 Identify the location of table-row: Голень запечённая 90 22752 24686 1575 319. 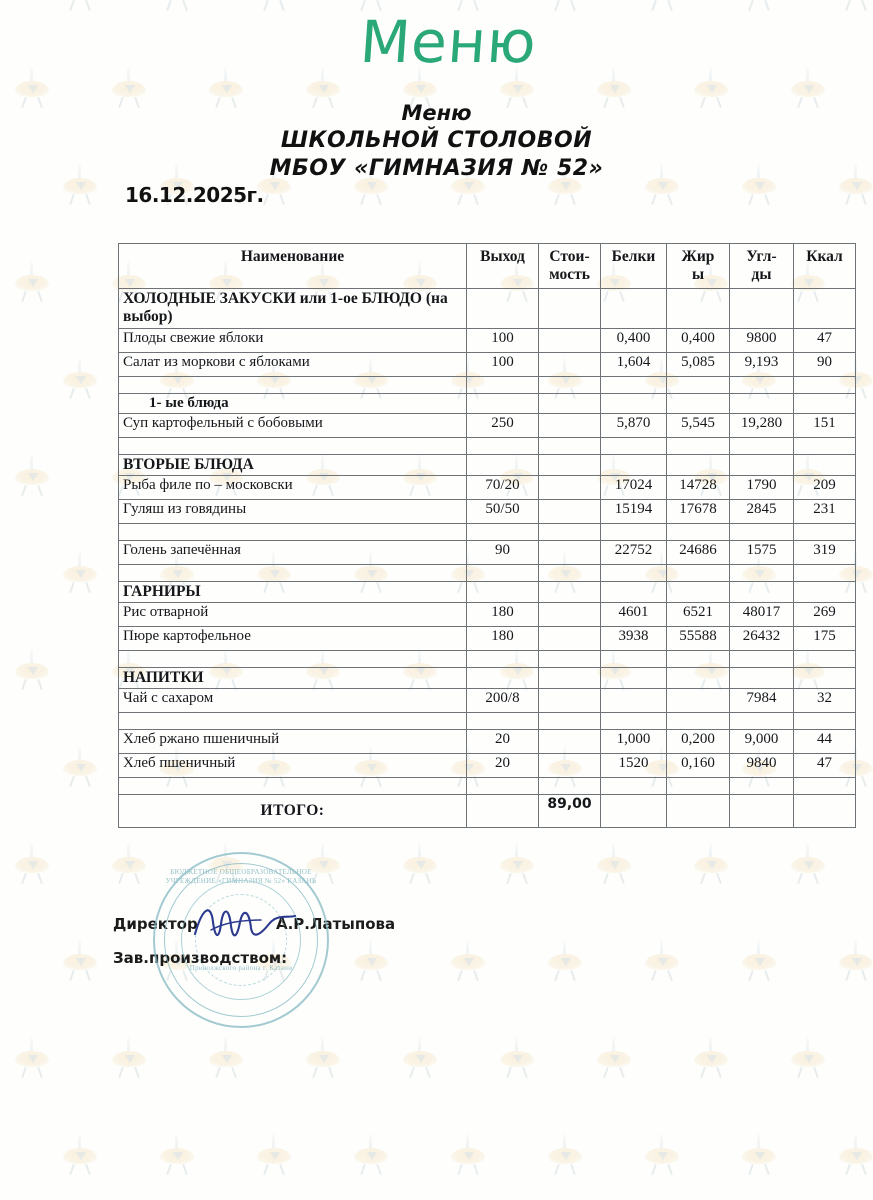
(487, 552).